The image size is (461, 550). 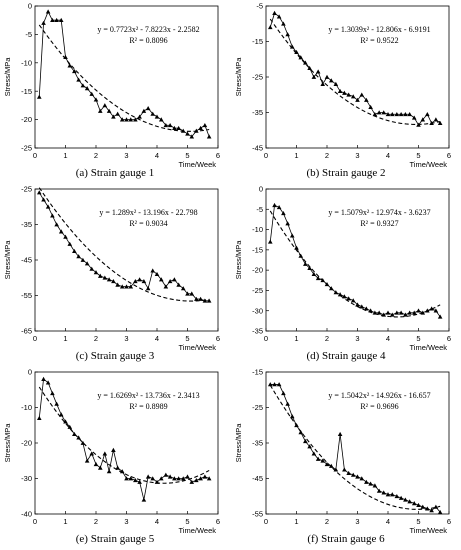 What do you see at coordinates (257, 514) in the screenshot?
I see `y-tick-label: -55` at bounding box center [257, 514].